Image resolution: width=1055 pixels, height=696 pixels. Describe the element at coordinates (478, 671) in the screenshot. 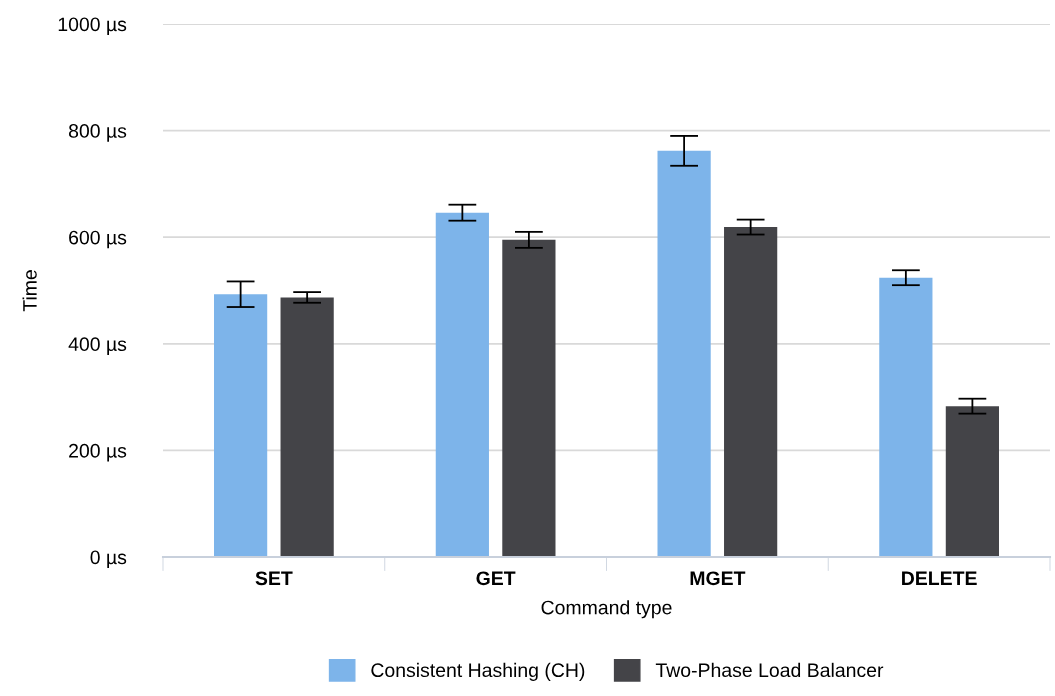

I see `legend-label: Consistent Hashing (CH)` at that location.